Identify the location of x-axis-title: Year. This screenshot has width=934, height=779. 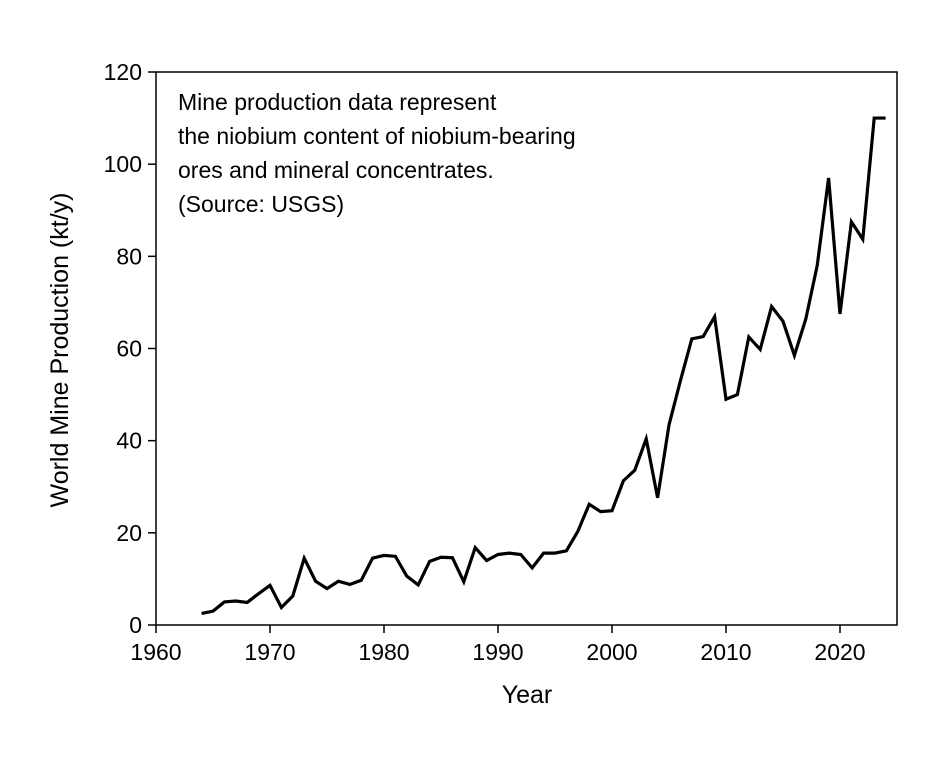
(527, 695).